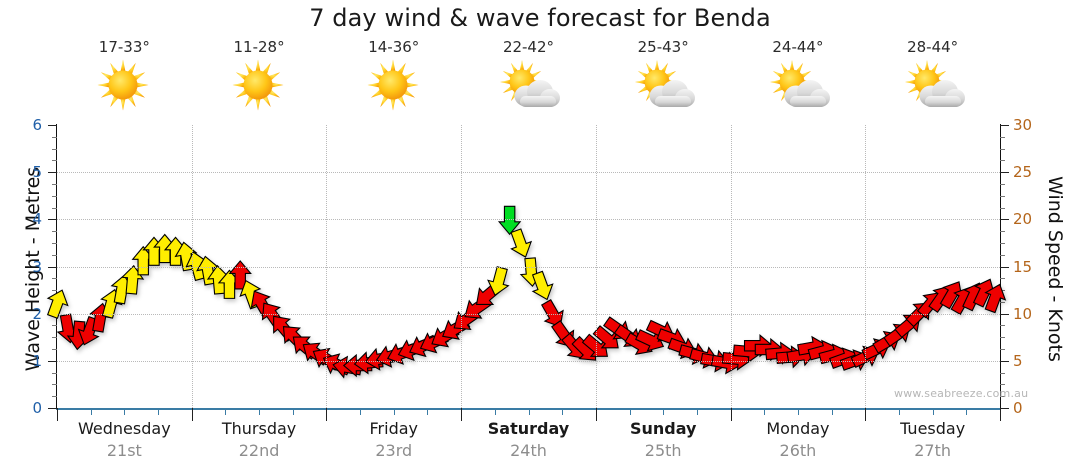 Image resolution: width=1080 pixels, height=475 pixels. What do you see at coordinates (259, 47) in the screenshot?
I see `temperature-range: 11-28°` at bounding box center [259, 47].